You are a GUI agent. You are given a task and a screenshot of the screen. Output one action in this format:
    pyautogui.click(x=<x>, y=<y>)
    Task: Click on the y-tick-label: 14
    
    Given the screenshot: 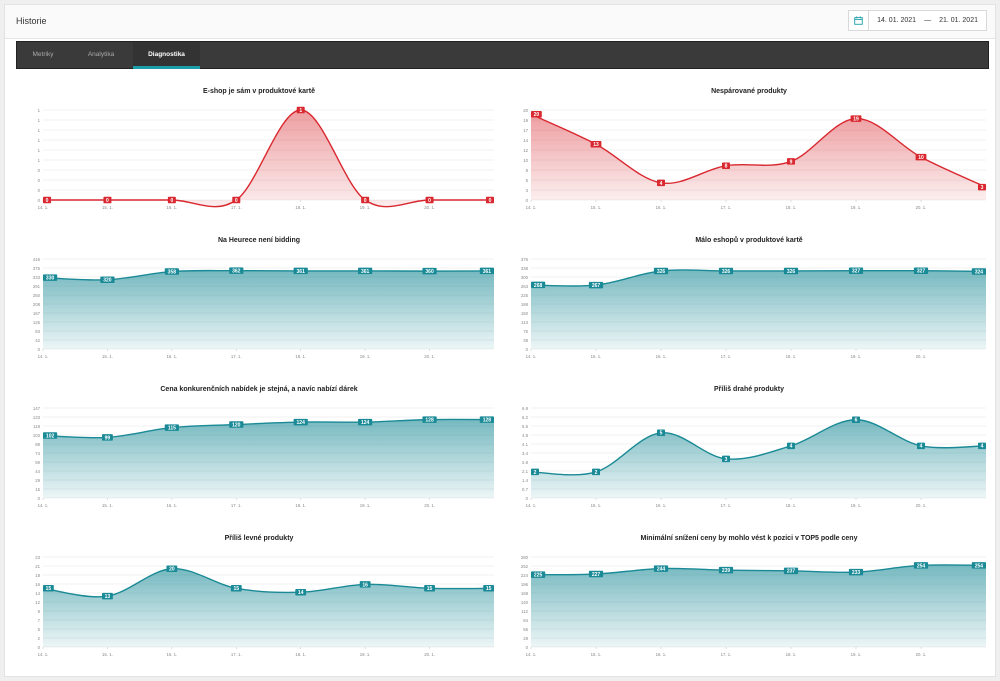 What is the action you would take?
    pyautogui.click(x=525, y=140)
    